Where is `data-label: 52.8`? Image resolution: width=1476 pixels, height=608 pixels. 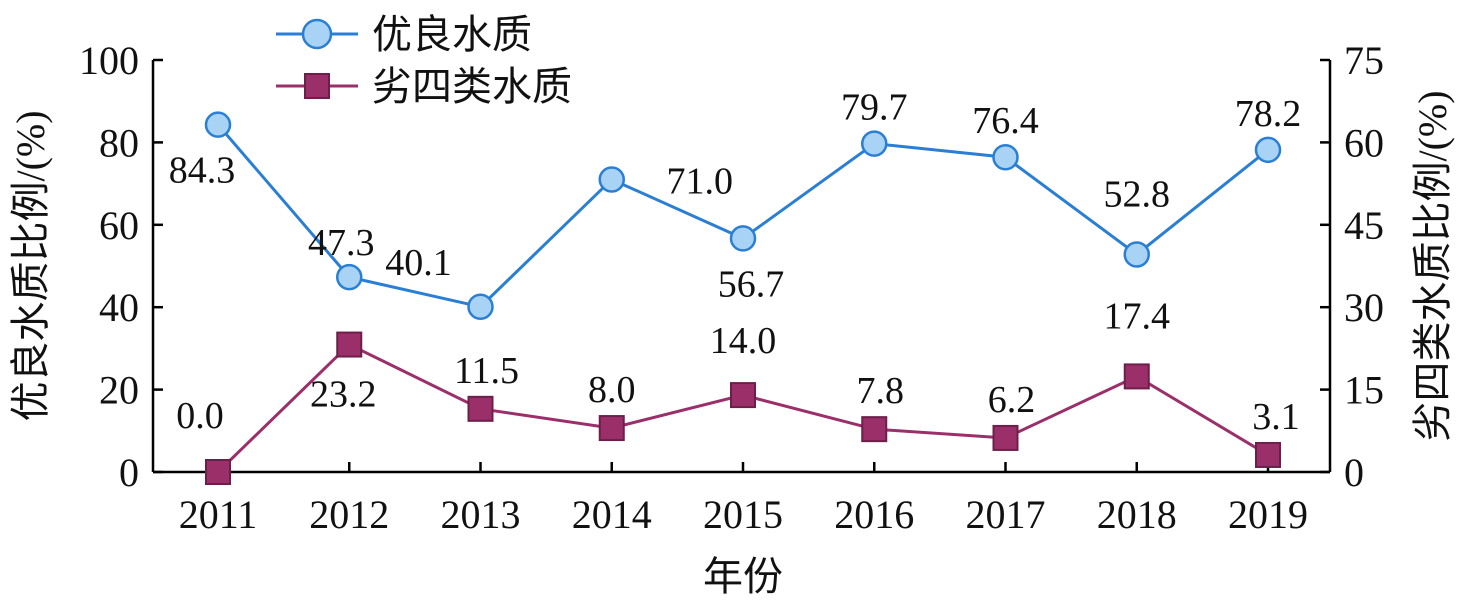
data-label: 52.8 is located at coordinates (1137, 194).